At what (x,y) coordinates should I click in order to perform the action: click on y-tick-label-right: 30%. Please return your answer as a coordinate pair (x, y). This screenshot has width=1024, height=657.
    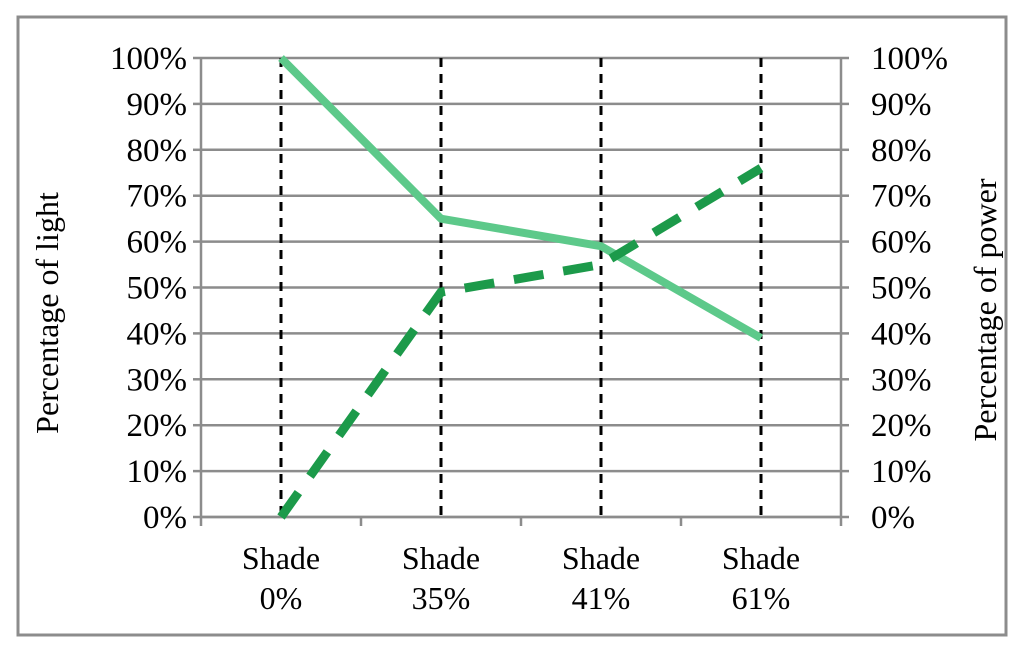
    Looking at the image, I should click on (901, 380).